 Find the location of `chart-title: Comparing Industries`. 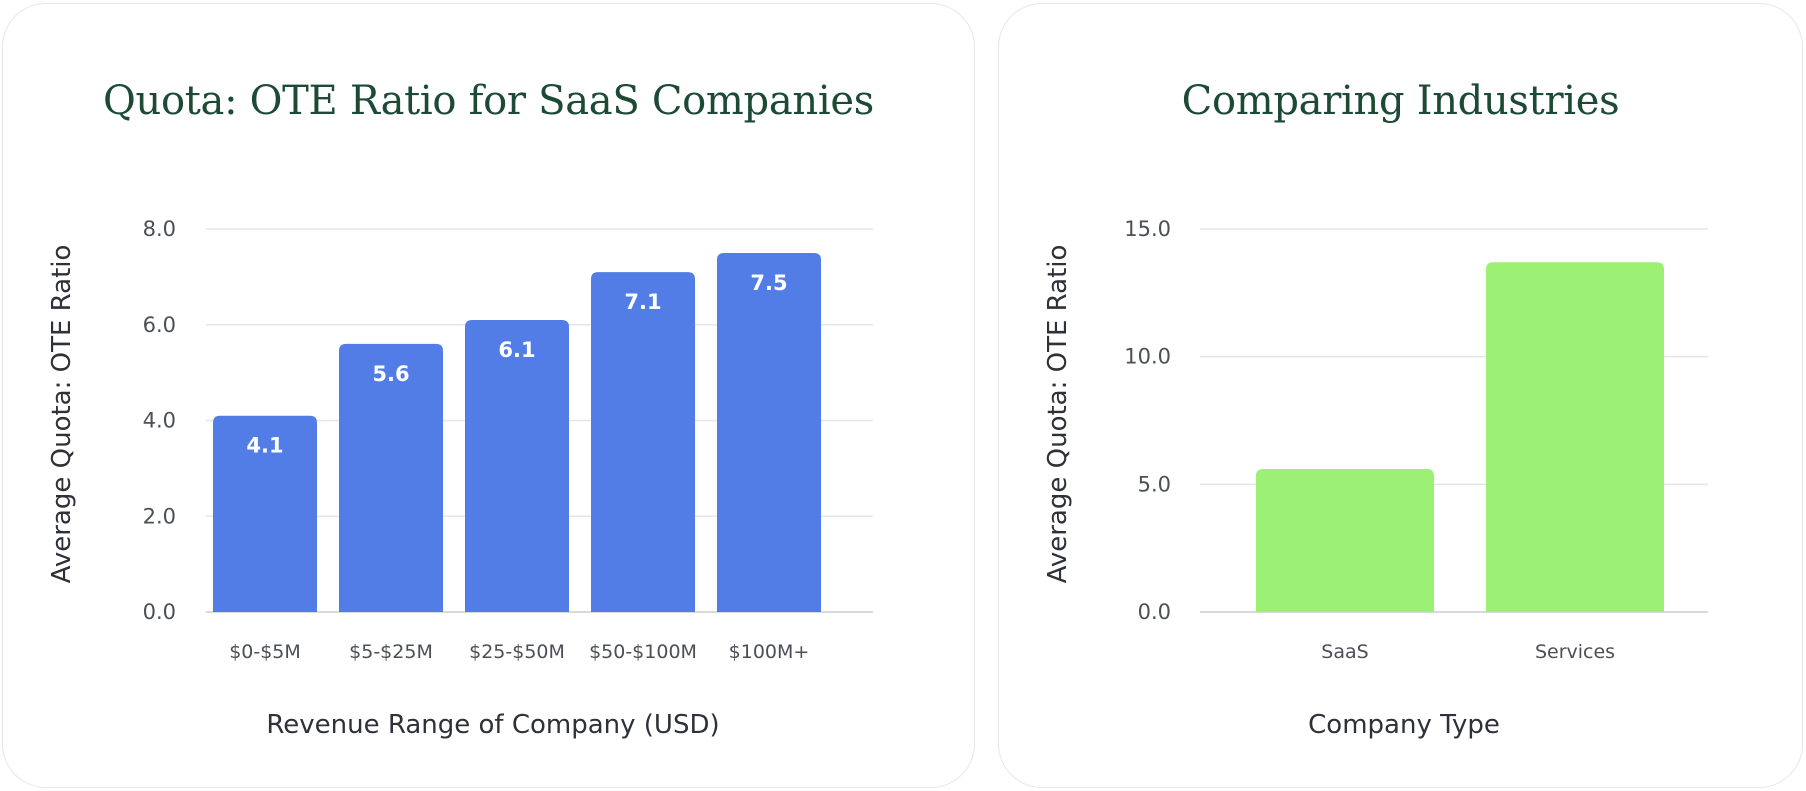

chart-title: Comparing Industries is located at coordinates (1400, 101).